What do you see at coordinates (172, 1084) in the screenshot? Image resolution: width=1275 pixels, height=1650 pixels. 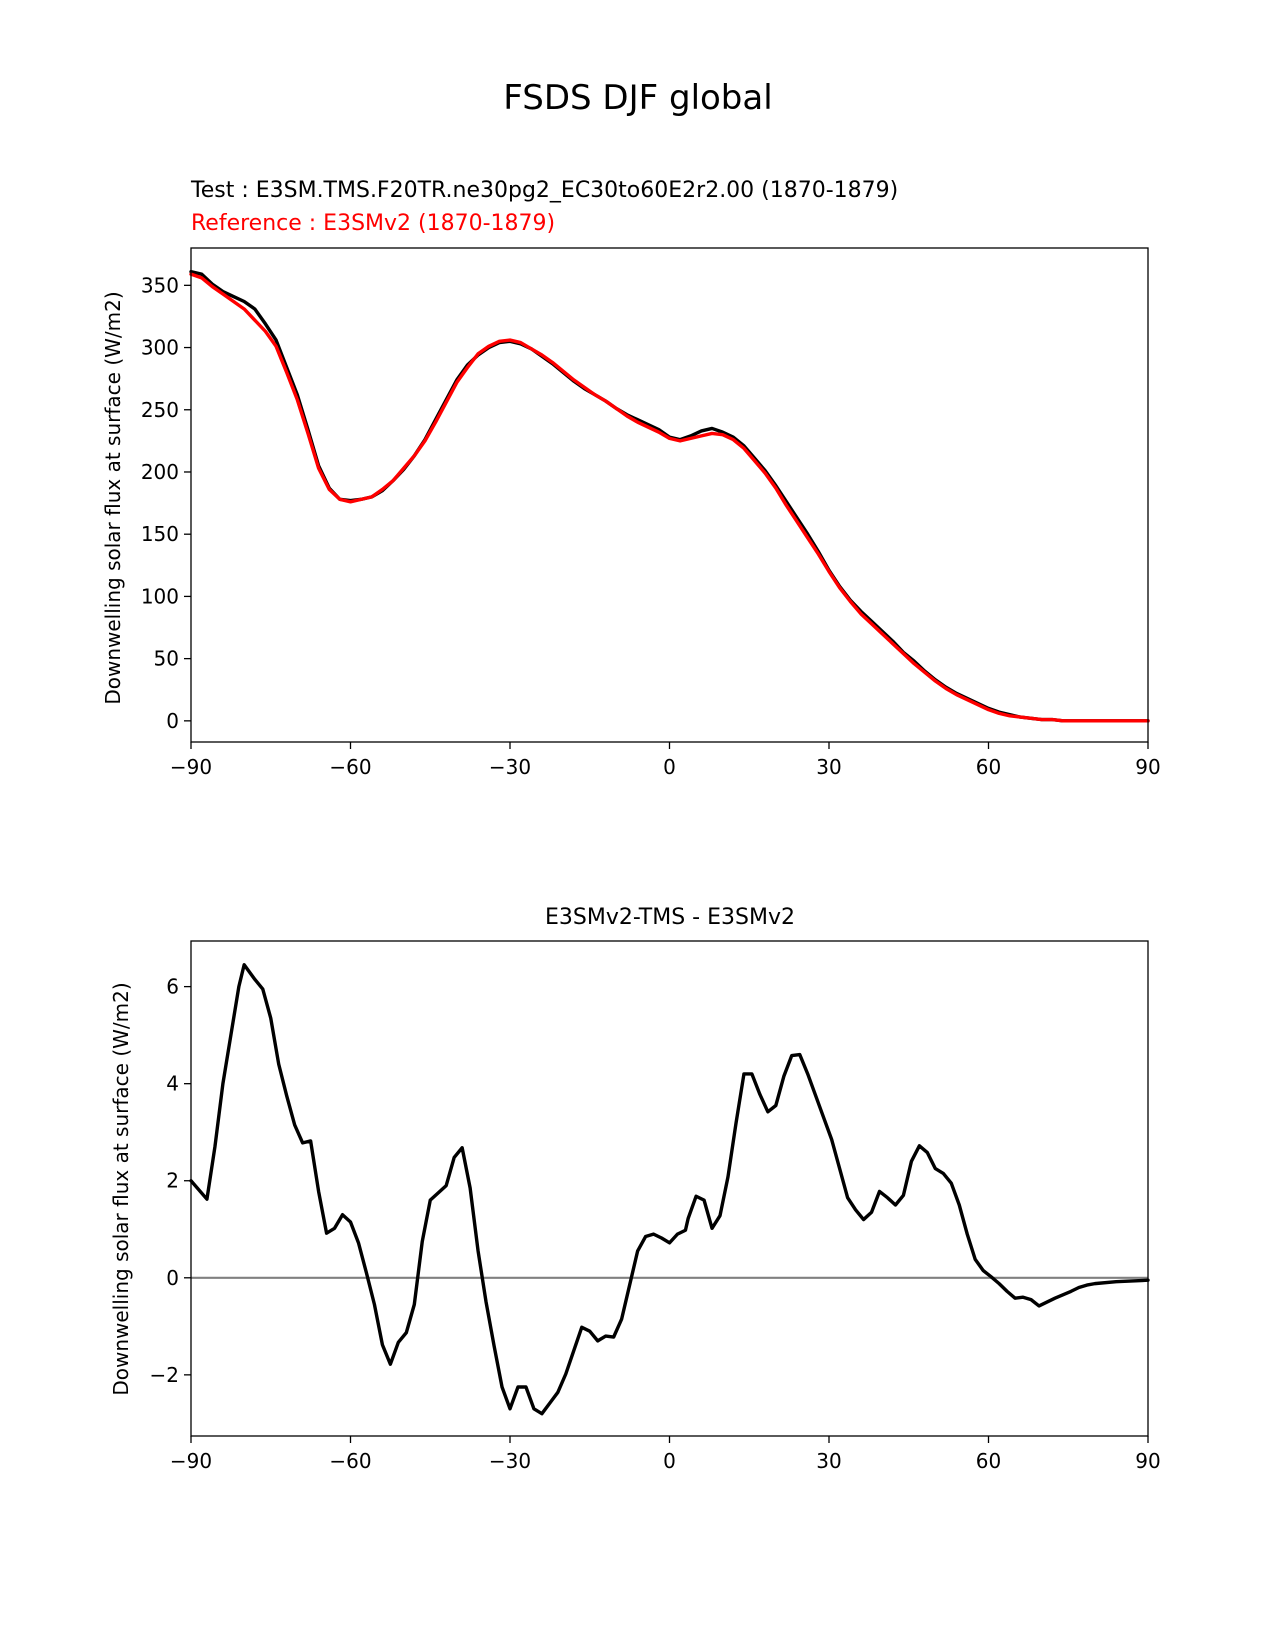 I see `bottom-chart-ytick-label: 4` at bounding box center [172, 1084].